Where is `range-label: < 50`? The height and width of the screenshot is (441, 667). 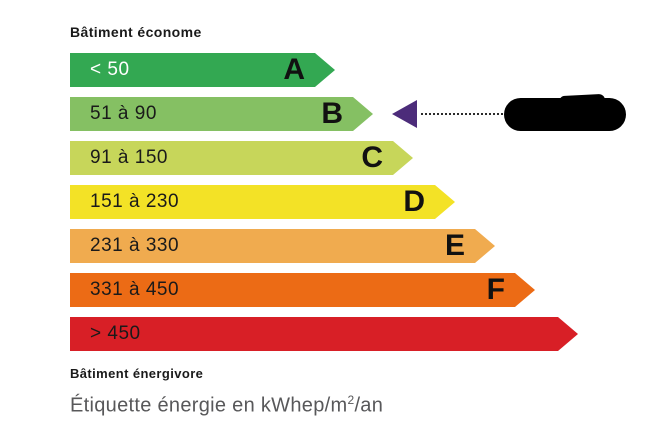
range-label: < 50 is located at coordinates (110, 69).